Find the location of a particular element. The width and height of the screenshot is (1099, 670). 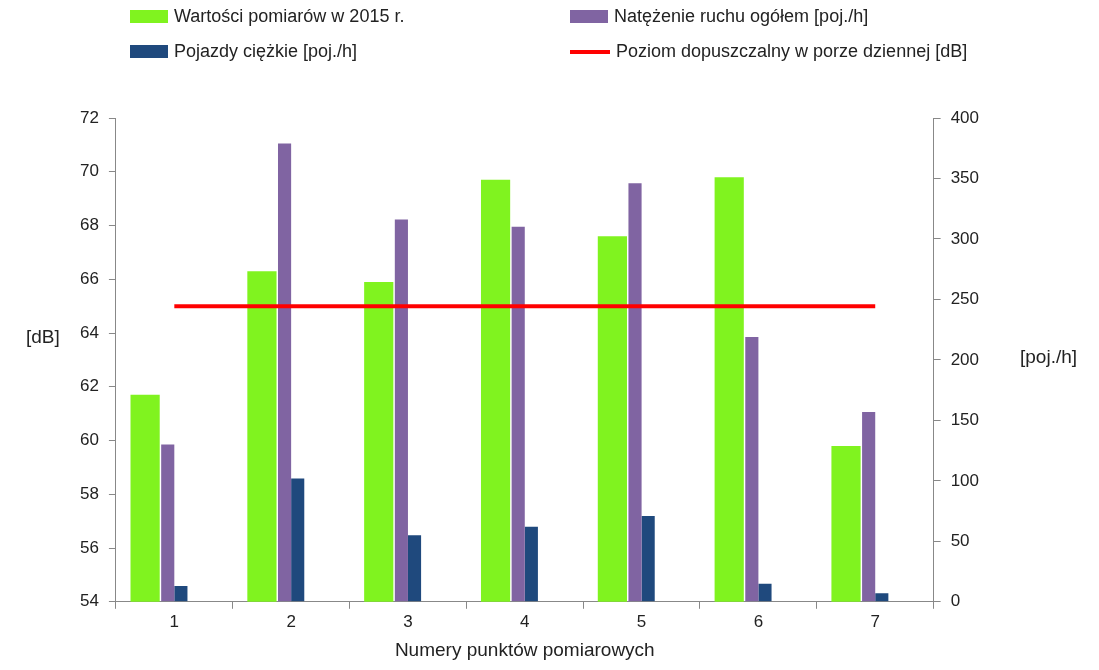

y-tick-label: 68 is located at coordinates (89, 225).